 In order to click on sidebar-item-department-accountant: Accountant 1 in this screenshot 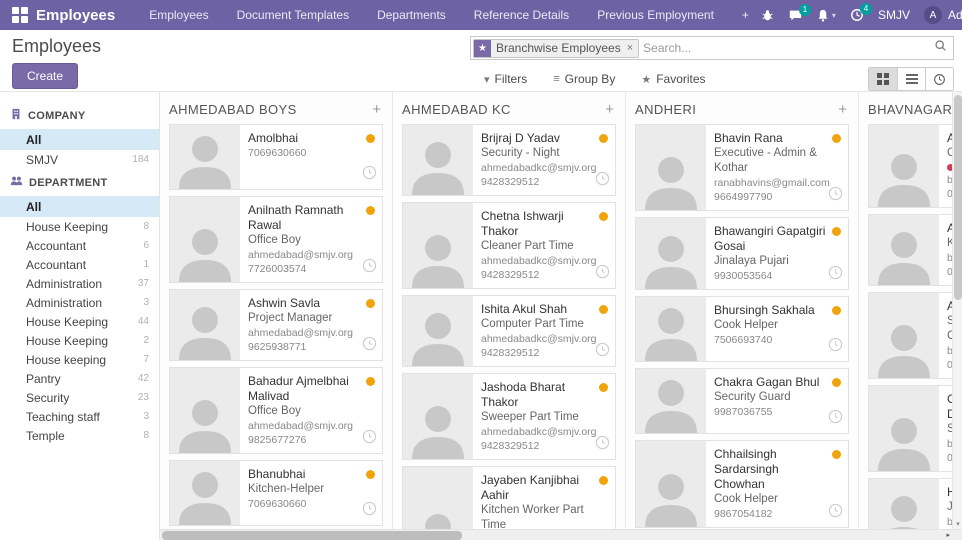, I will do `click(79, 264)`.